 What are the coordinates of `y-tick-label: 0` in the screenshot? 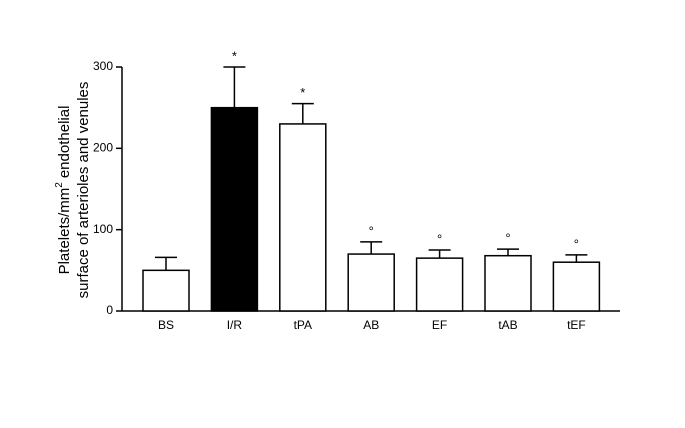 It's located at (109, 310).